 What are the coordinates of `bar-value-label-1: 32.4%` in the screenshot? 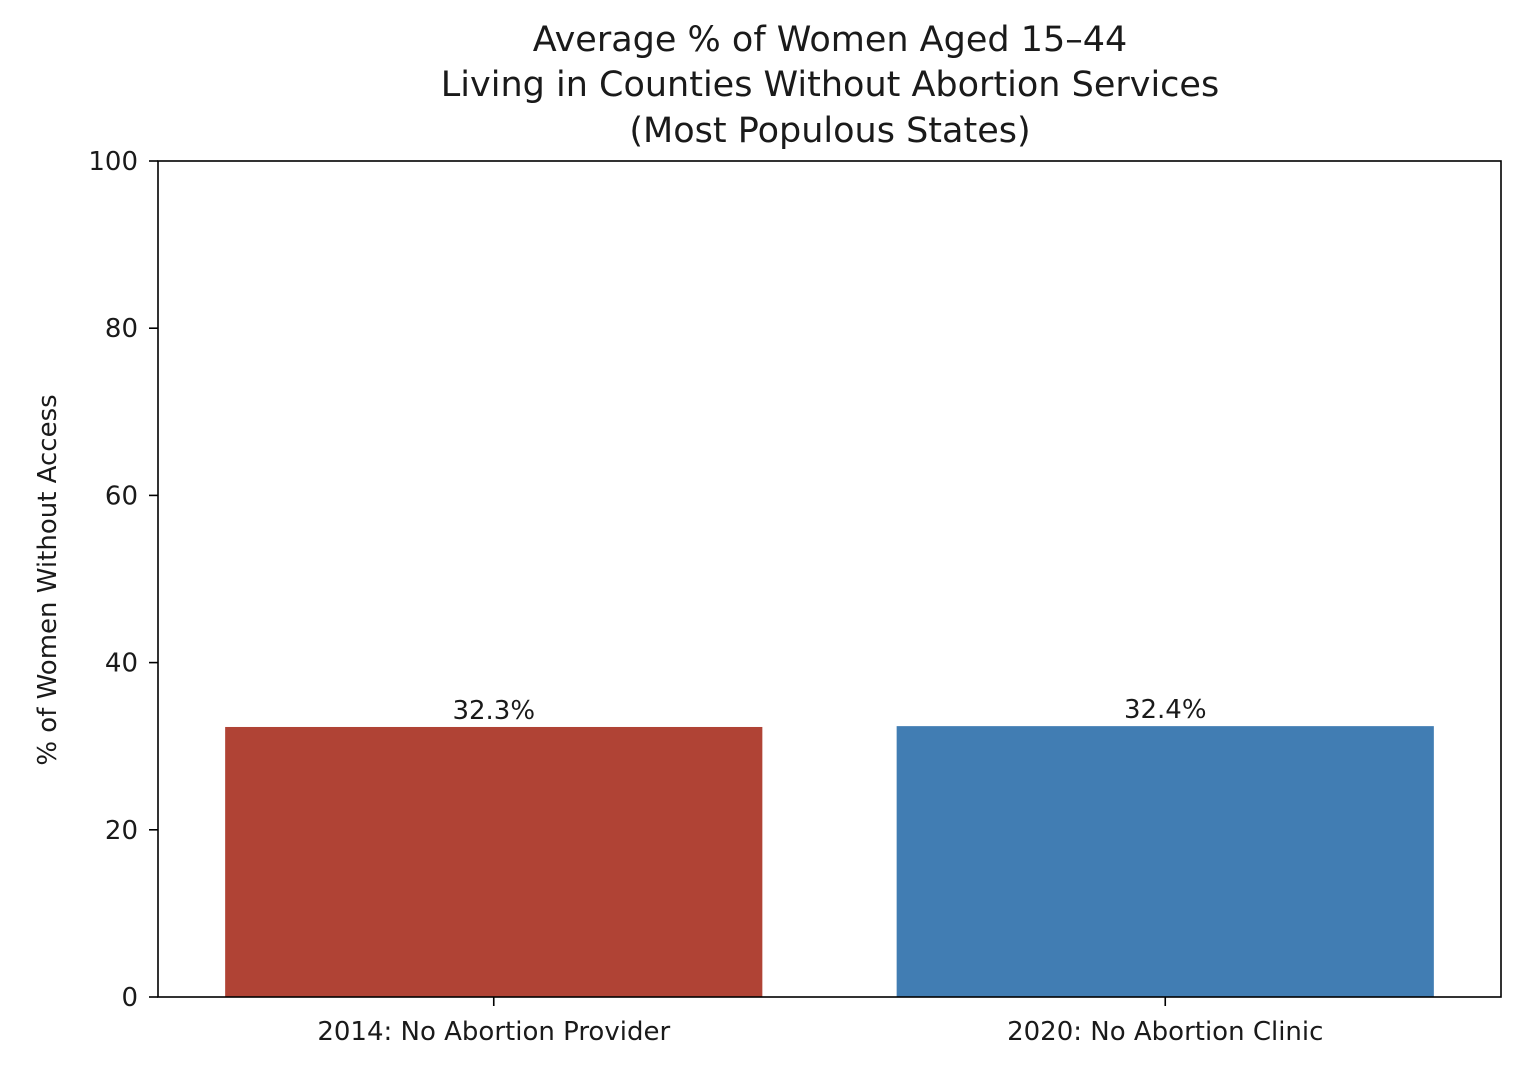 It's located at (1165, 710).